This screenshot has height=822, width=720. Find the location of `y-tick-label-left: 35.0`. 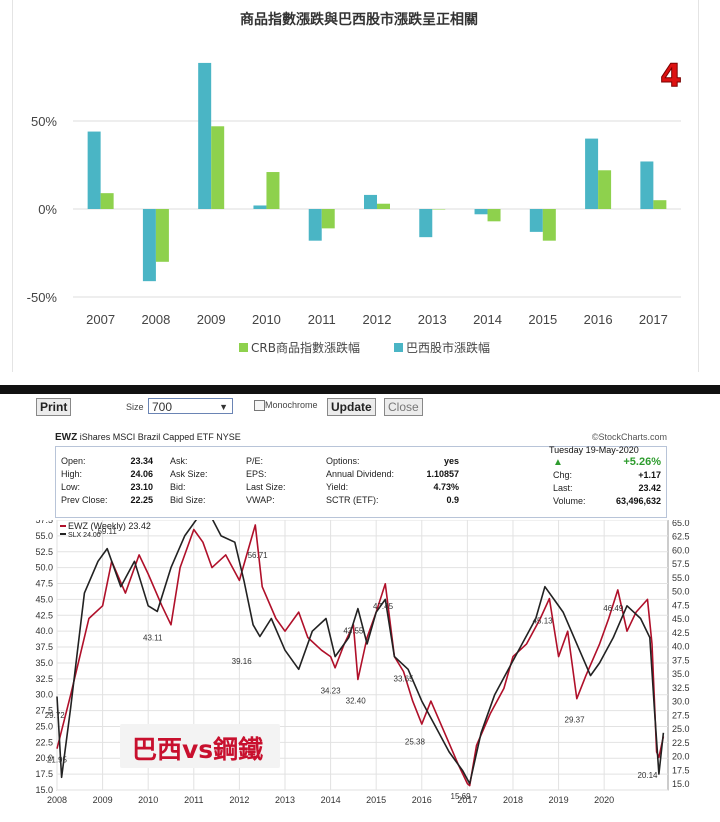

y-tick-label-left: 35.0 is located at coordinates (44, 663).